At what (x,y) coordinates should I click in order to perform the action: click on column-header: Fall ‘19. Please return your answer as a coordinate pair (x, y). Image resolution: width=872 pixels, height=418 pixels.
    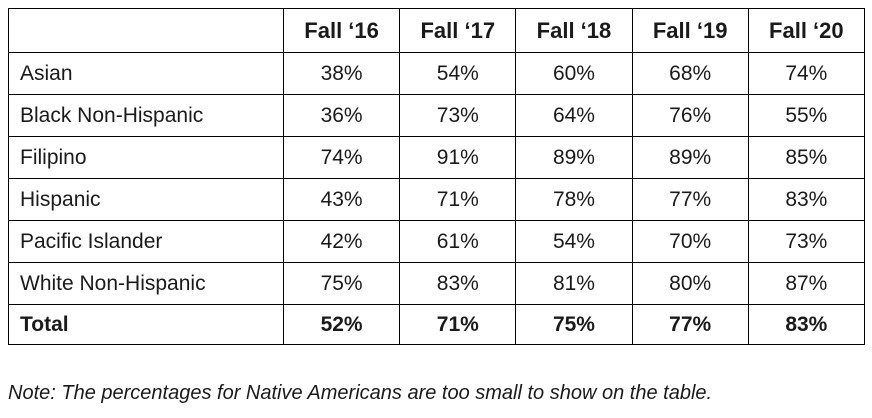
    Looking at the image, I should click on (690, 30).